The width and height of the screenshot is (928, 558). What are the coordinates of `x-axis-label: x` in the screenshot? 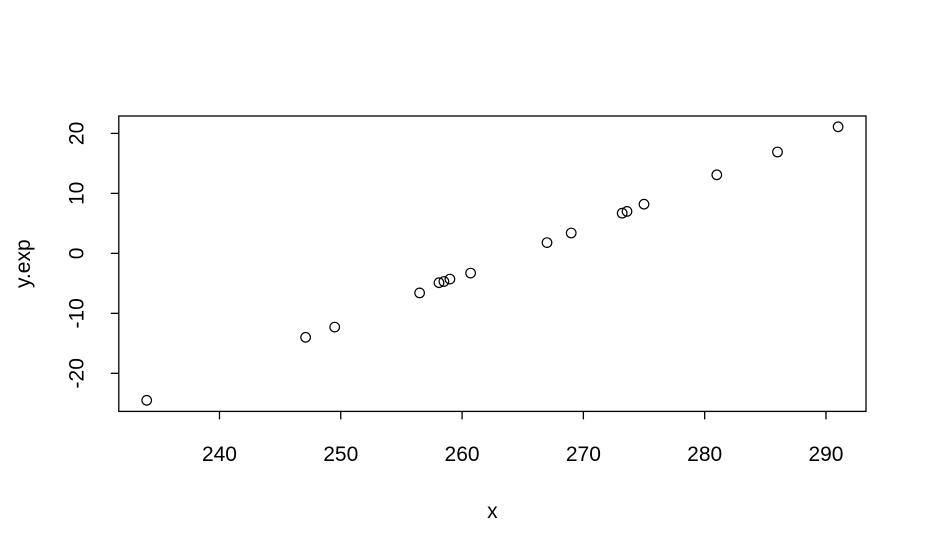 It's located at (492, 511).